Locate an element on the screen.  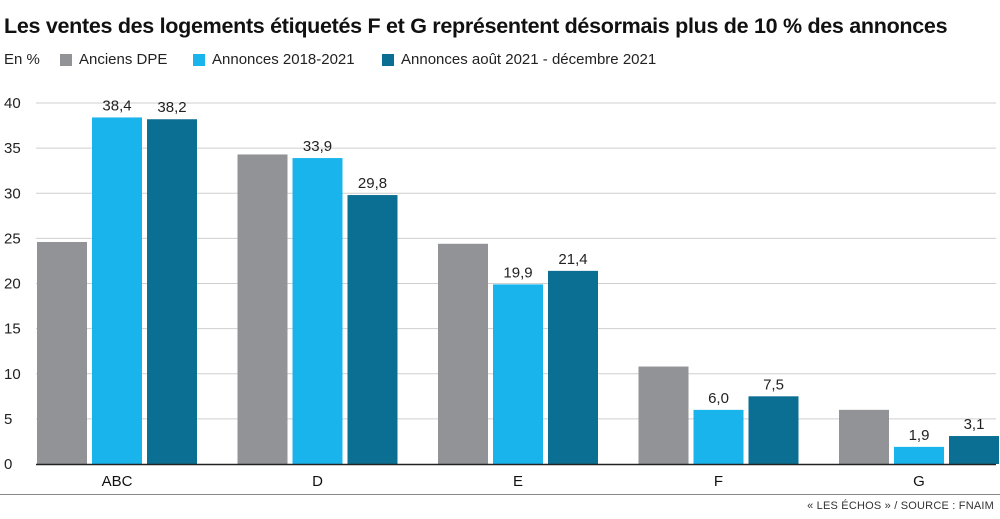
data-label: 3,1 is located at coordinates (974, 424).